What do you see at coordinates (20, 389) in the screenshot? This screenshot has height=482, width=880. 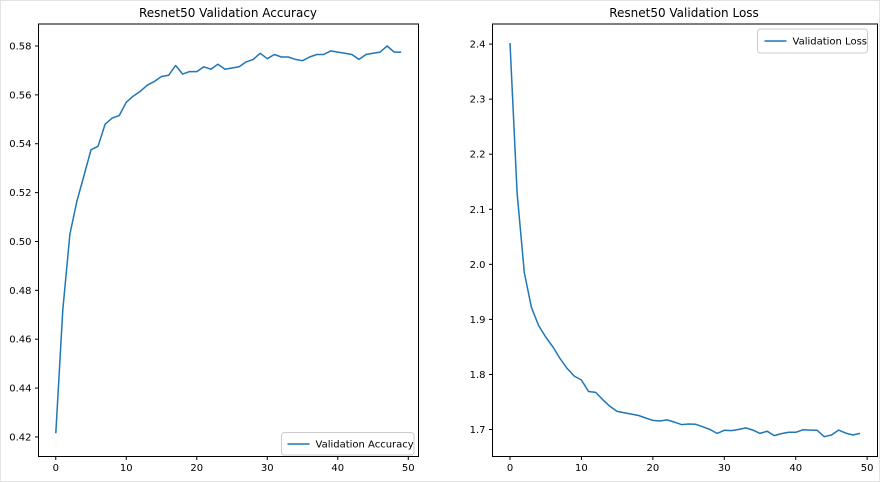 I see `y-tick-label: 0.44` at bounding box center [20, 389].